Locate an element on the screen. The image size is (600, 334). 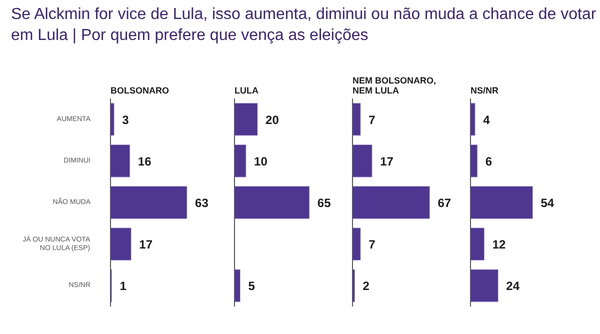
data-label: 4 is located at coordinates (486, 119).